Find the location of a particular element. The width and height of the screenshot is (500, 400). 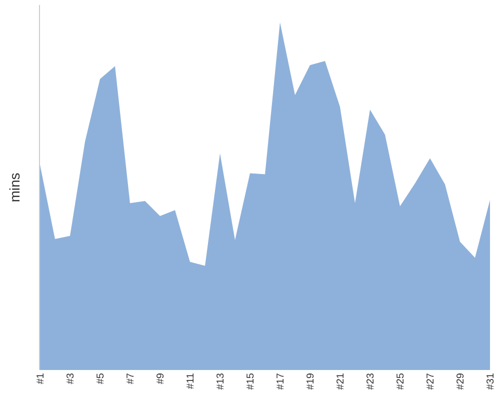

x-tick-label: #17 is located at coordinates (280, 381).